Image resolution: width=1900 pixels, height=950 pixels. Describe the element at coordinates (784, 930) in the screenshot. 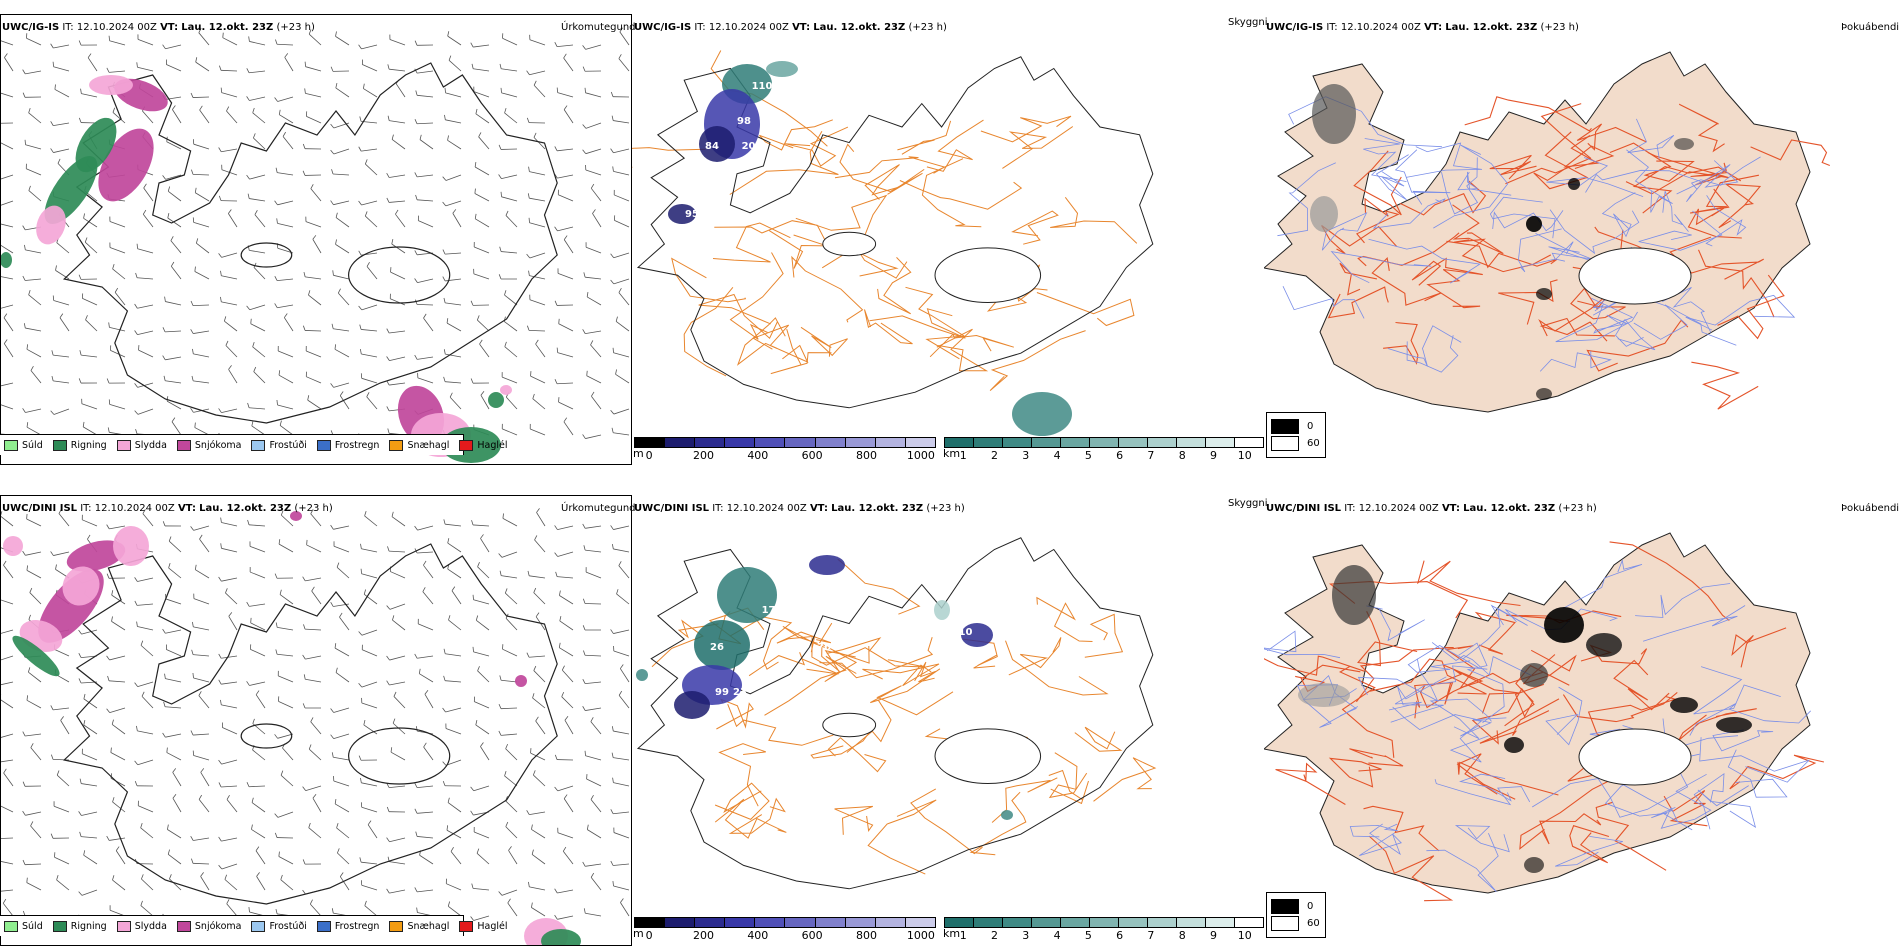

I see `cloudbase-colorbar-row2: 0 200 400 600 800 1000 m` at that location.